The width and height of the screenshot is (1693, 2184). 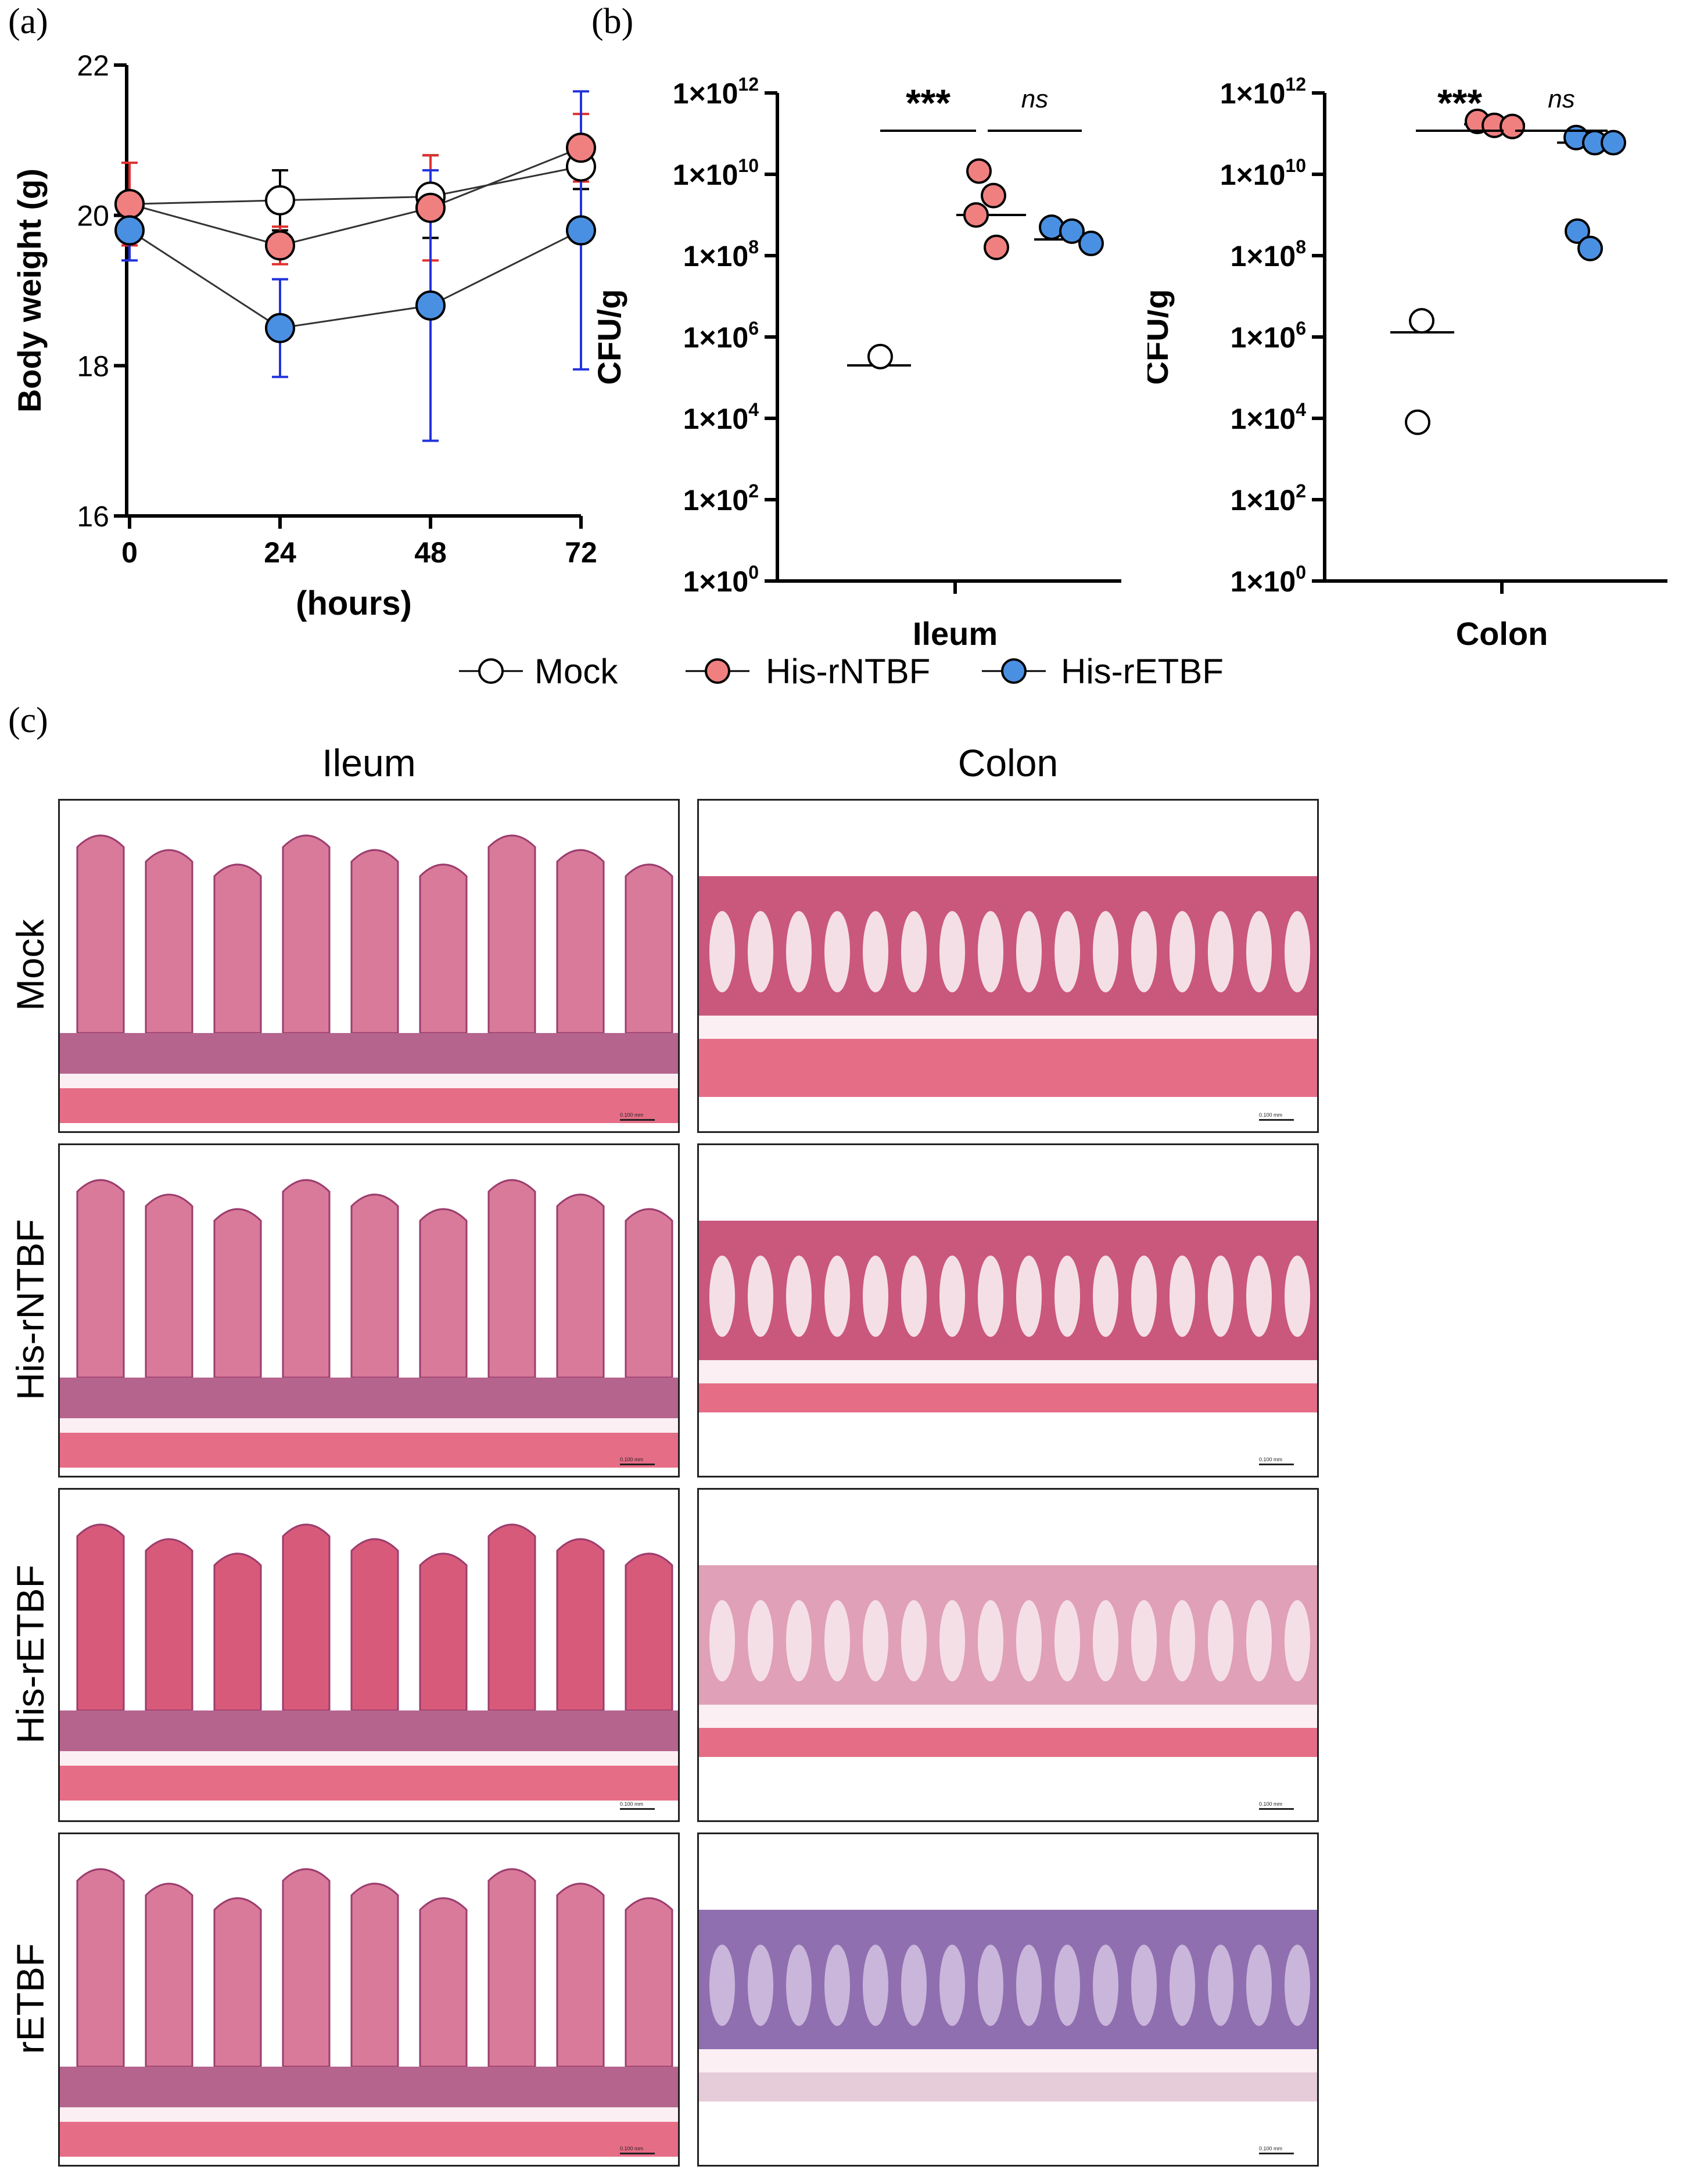 I want to click on row-label: His-rETBF, so click(x=30, y=1654).